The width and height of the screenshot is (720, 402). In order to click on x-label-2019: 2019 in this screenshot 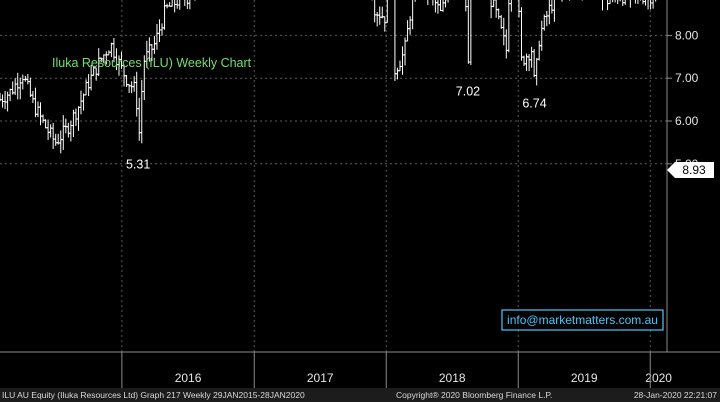, I will do `click(584, 378)`.